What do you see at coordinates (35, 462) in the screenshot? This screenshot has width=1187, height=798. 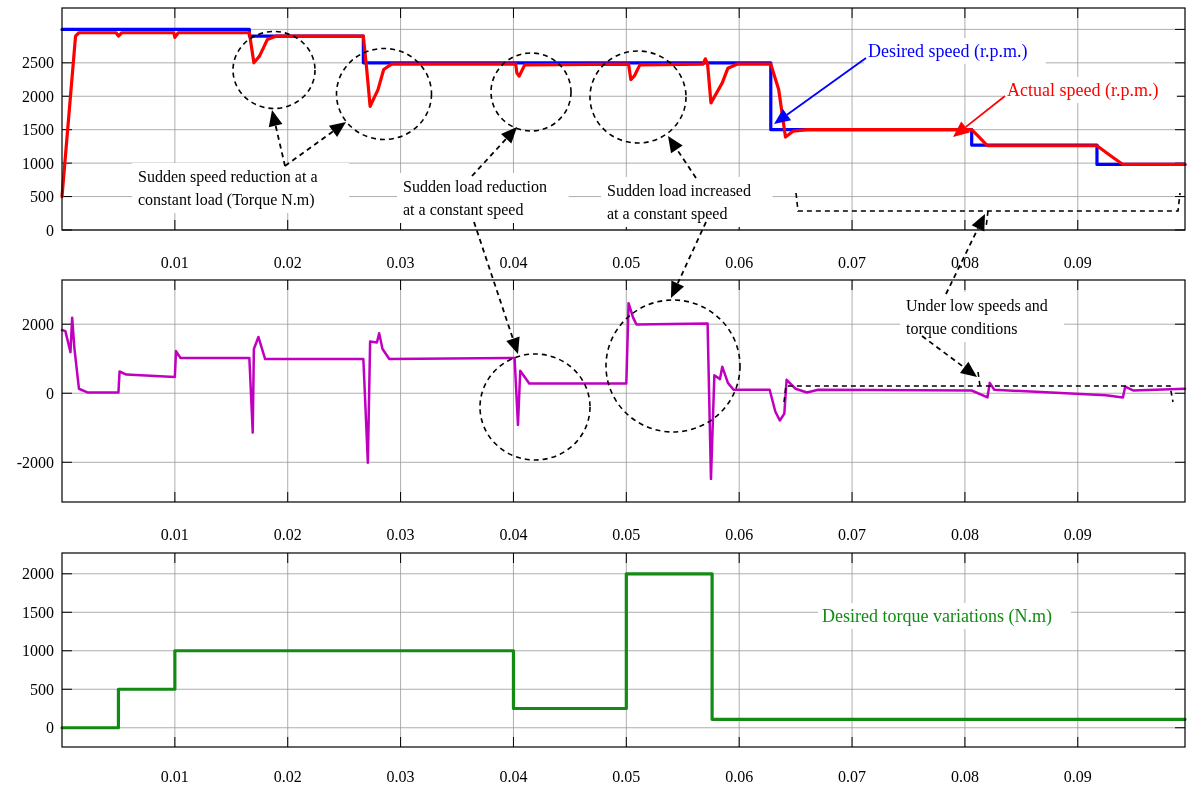 I see `y-tick-label: -2000` at bounding box center [35, 462].